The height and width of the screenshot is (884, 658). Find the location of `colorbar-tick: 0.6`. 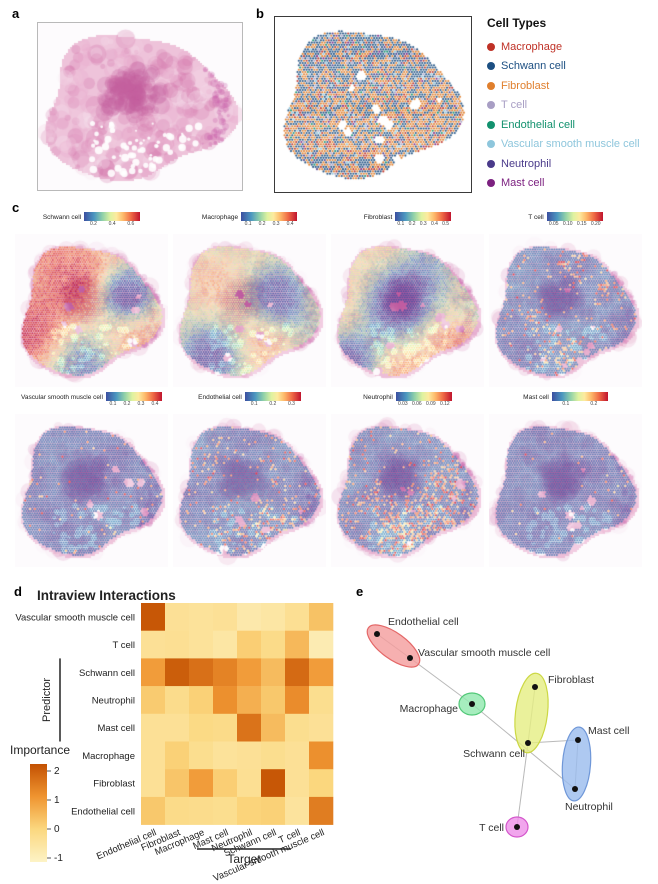

colorbar-tick: 0.6 is located at coordinates (131, 224).